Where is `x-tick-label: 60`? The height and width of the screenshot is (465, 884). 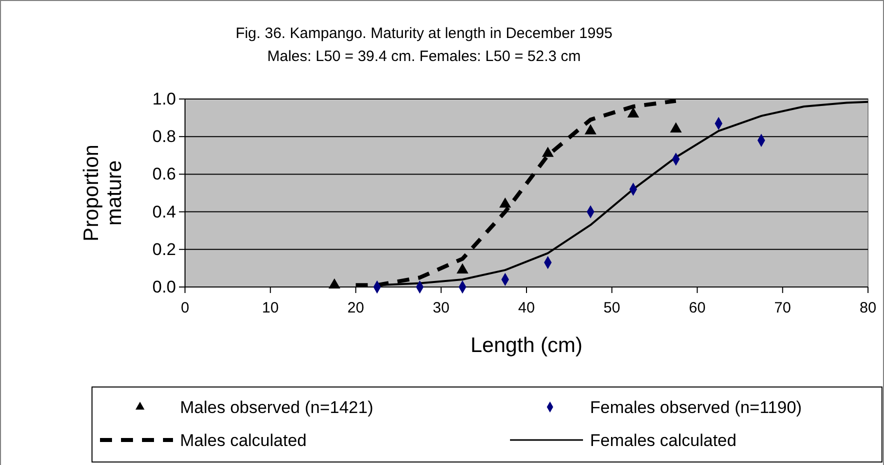
x-tick-label: 60 is located at coordinates (697, 308).